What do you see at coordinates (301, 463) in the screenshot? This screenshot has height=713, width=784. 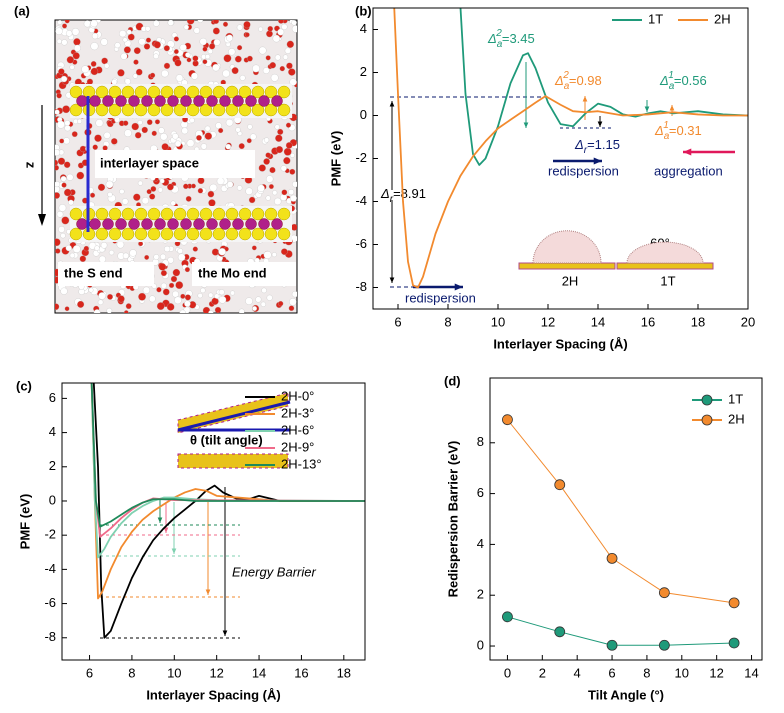 I see `legend-label: 2H-13°` at bounding box center [301, 463].